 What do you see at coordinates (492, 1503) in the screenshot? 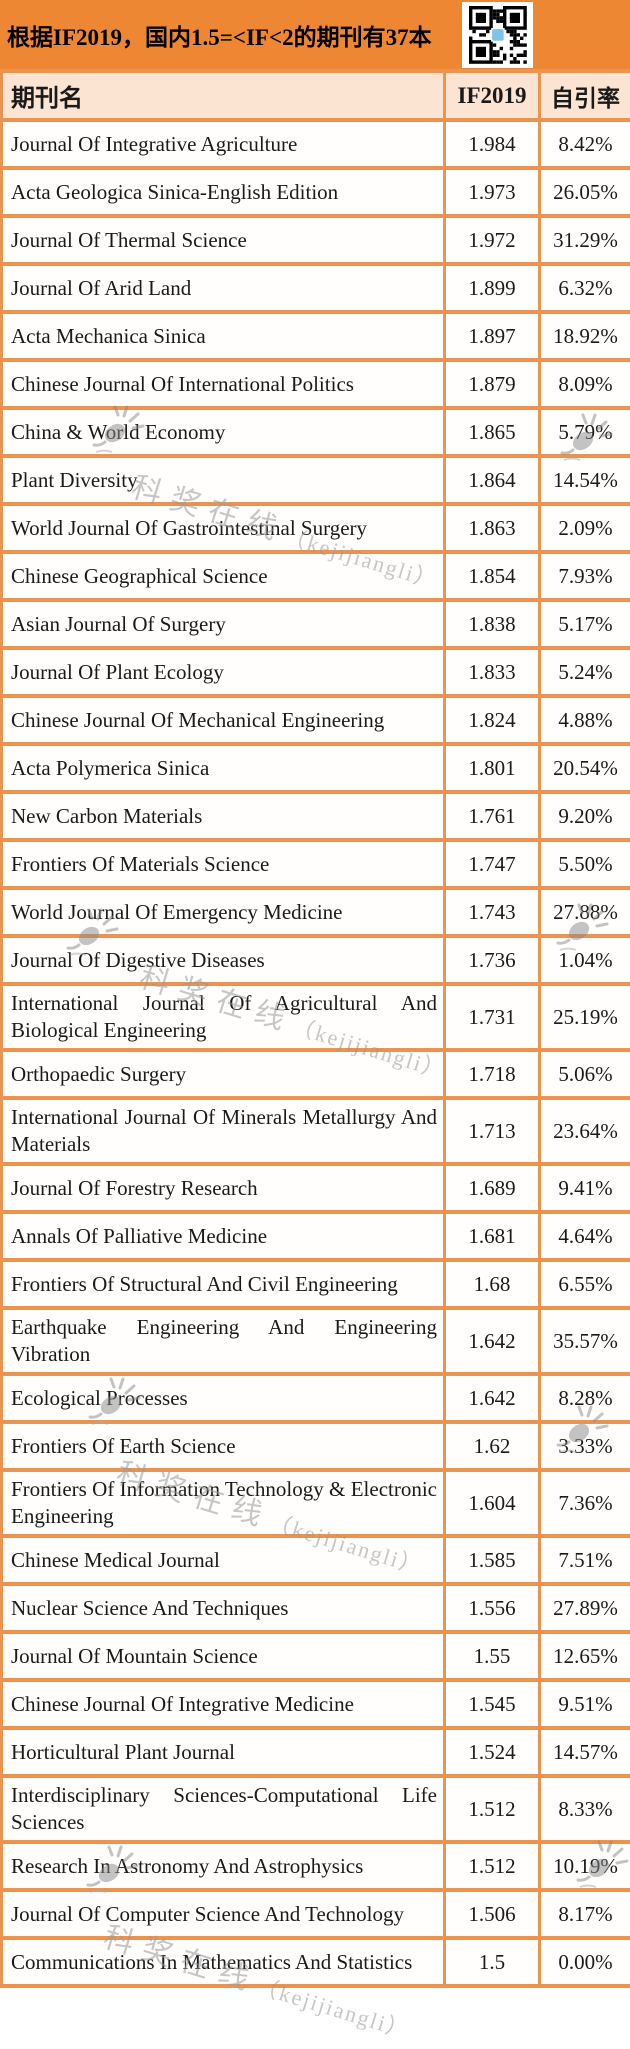
I see `journal-if2019-cell: 1.604` at bounding box center [492, 1503].